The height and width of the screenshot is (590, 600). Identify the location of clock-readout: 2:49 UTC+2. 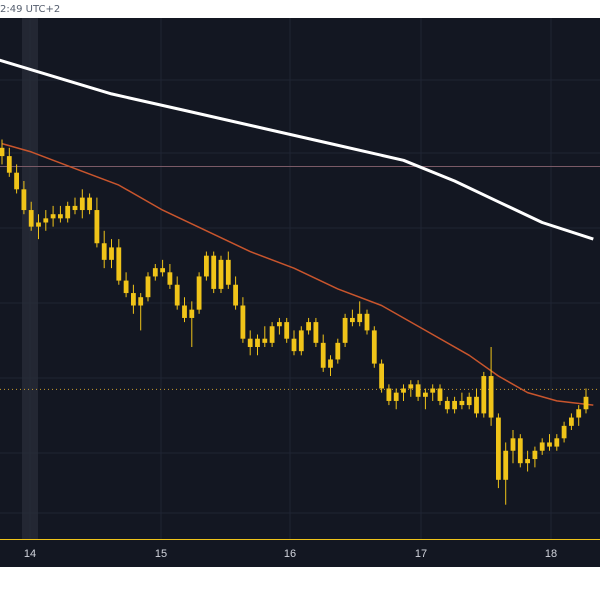
(30, 9).